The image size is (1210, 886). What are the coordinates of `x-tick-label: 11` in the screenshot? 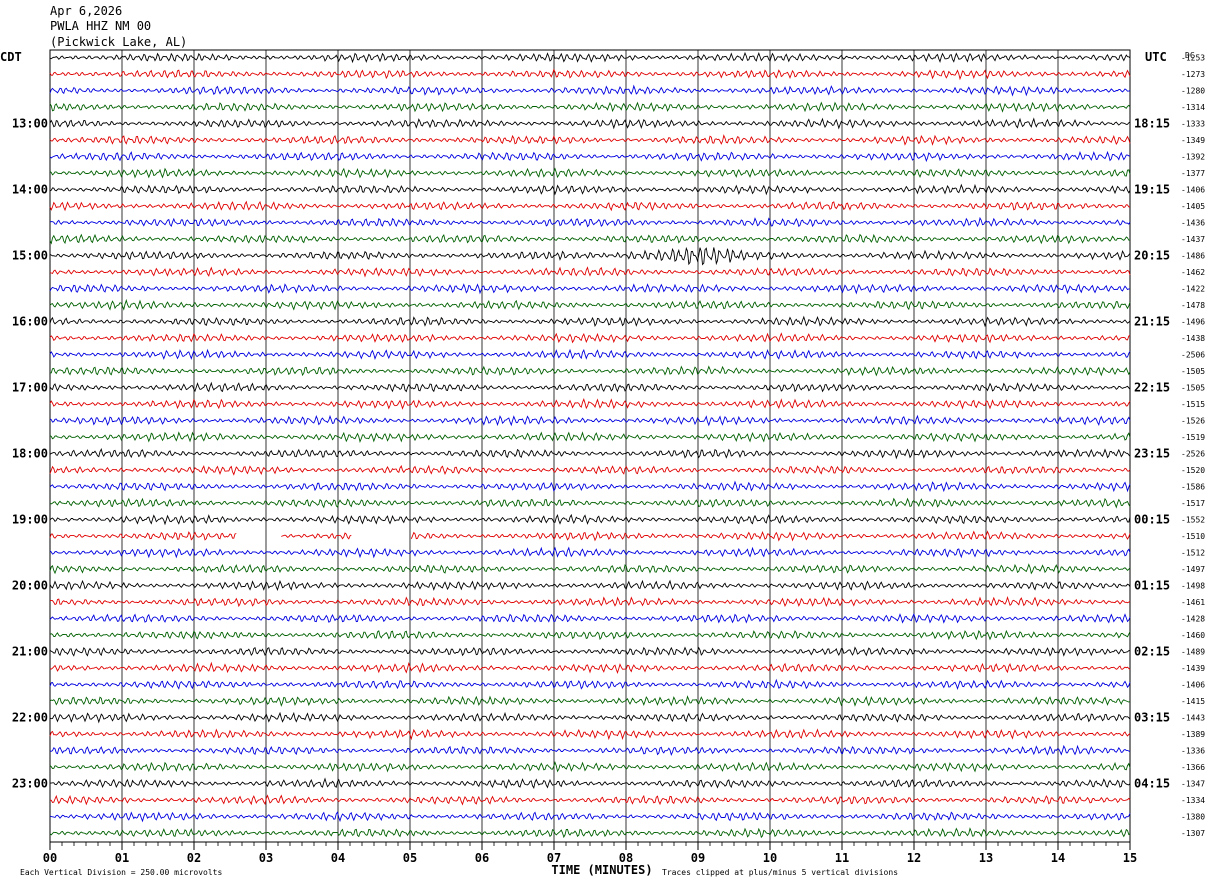 It's located at (842, 858).